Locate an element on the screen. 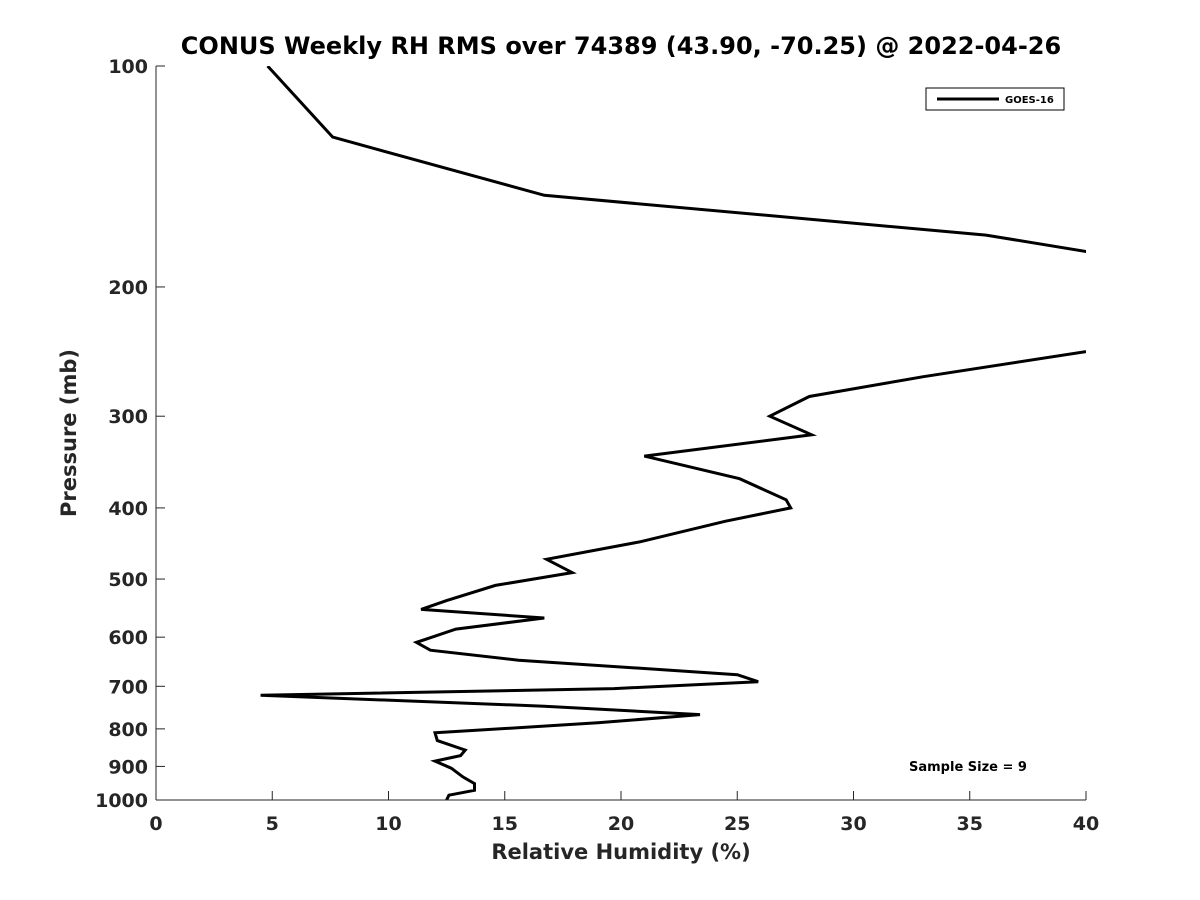  y-tick-label: 100 is located at coordinates (128, 67).